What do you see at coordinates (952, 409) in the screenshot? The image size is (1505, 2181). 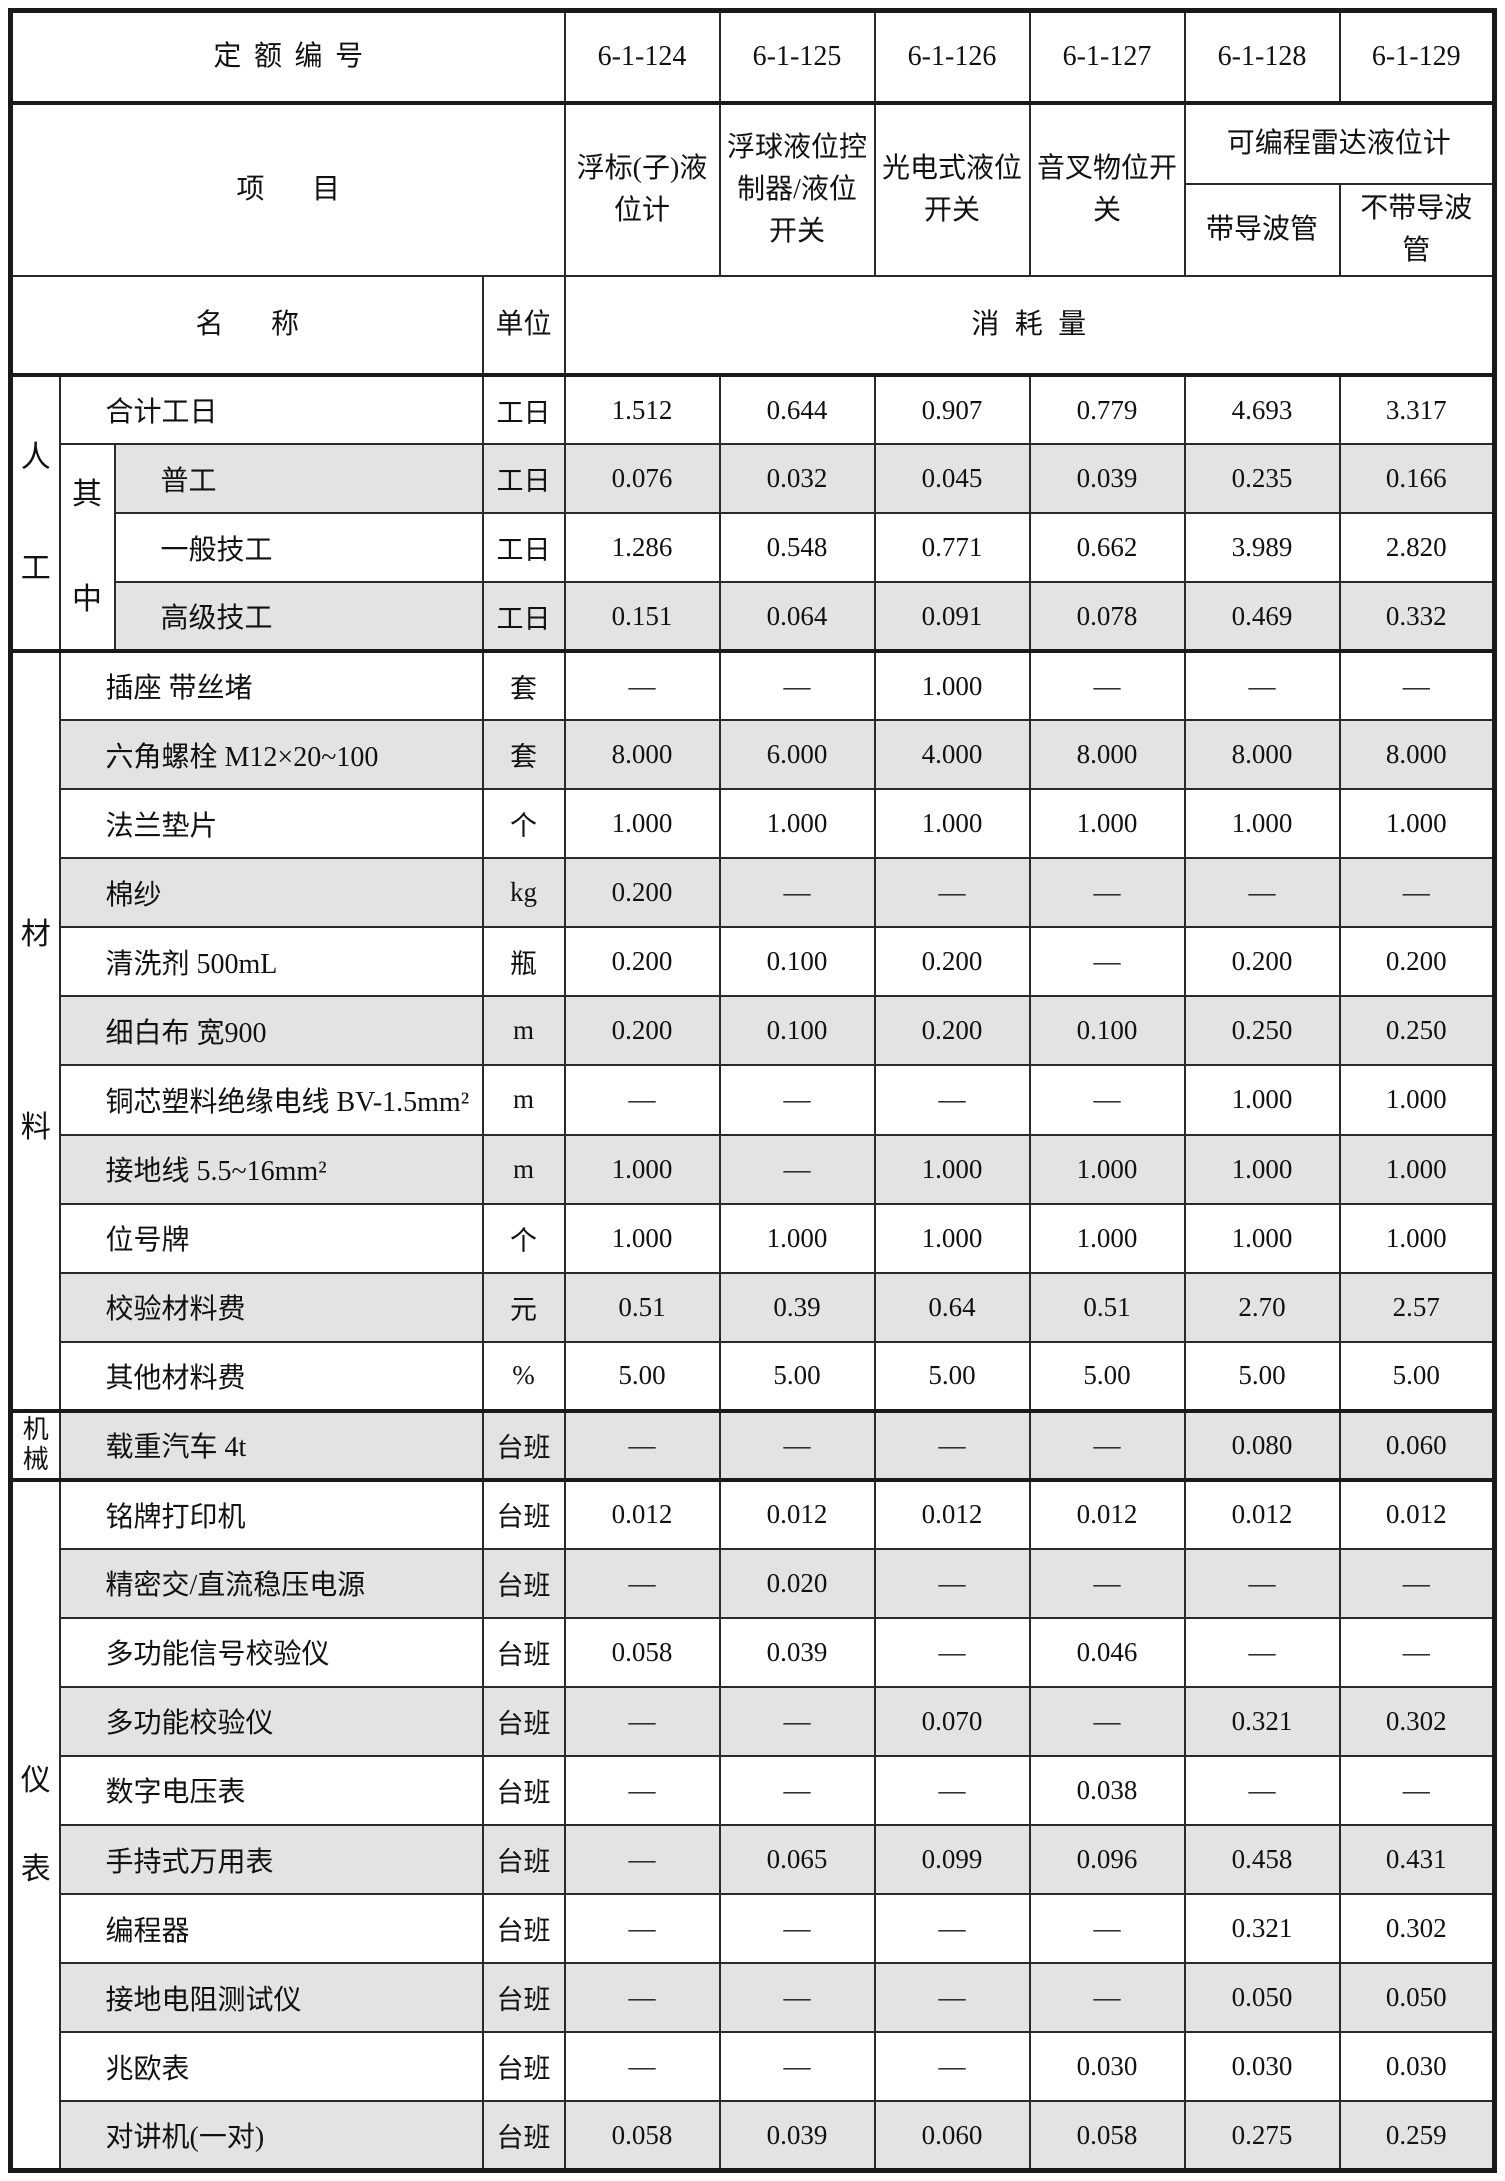 I see `row-value: 0.907` at bounding box center [952, 409].